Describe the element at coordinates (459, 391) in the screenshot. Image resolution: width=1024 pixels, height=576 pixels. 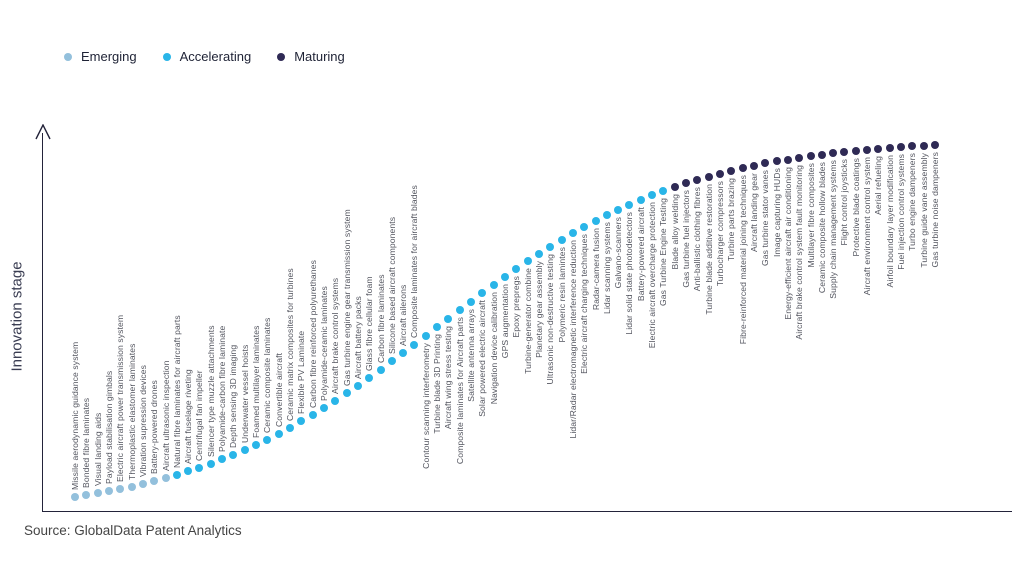
I see `data-point-label: Composite laminates for Aircraft parts` at that location.